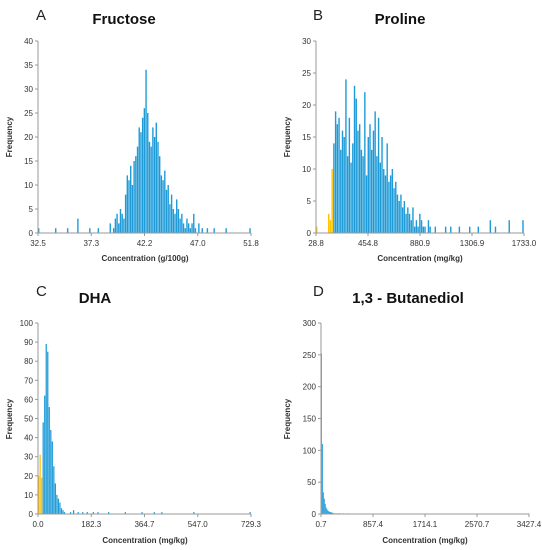  Describe the element at coordinates (306, 169) in the screenshot. I see `y-tick-label: 10` at that location.